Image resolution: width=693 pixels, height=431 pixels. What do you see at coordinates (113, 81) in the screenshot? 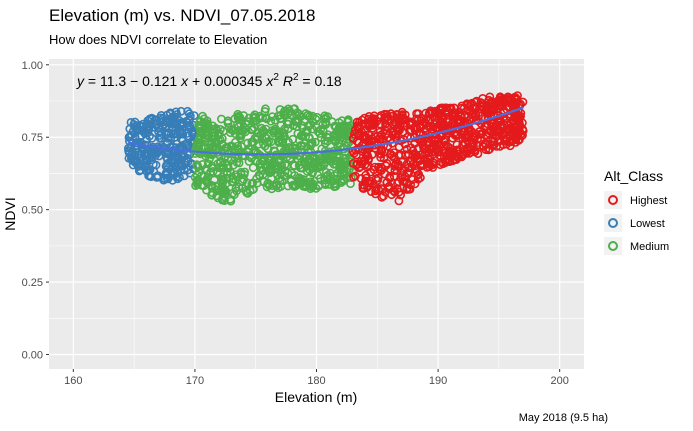
I see `eq-intercept: 11.3` at bounding box center [113, 81].